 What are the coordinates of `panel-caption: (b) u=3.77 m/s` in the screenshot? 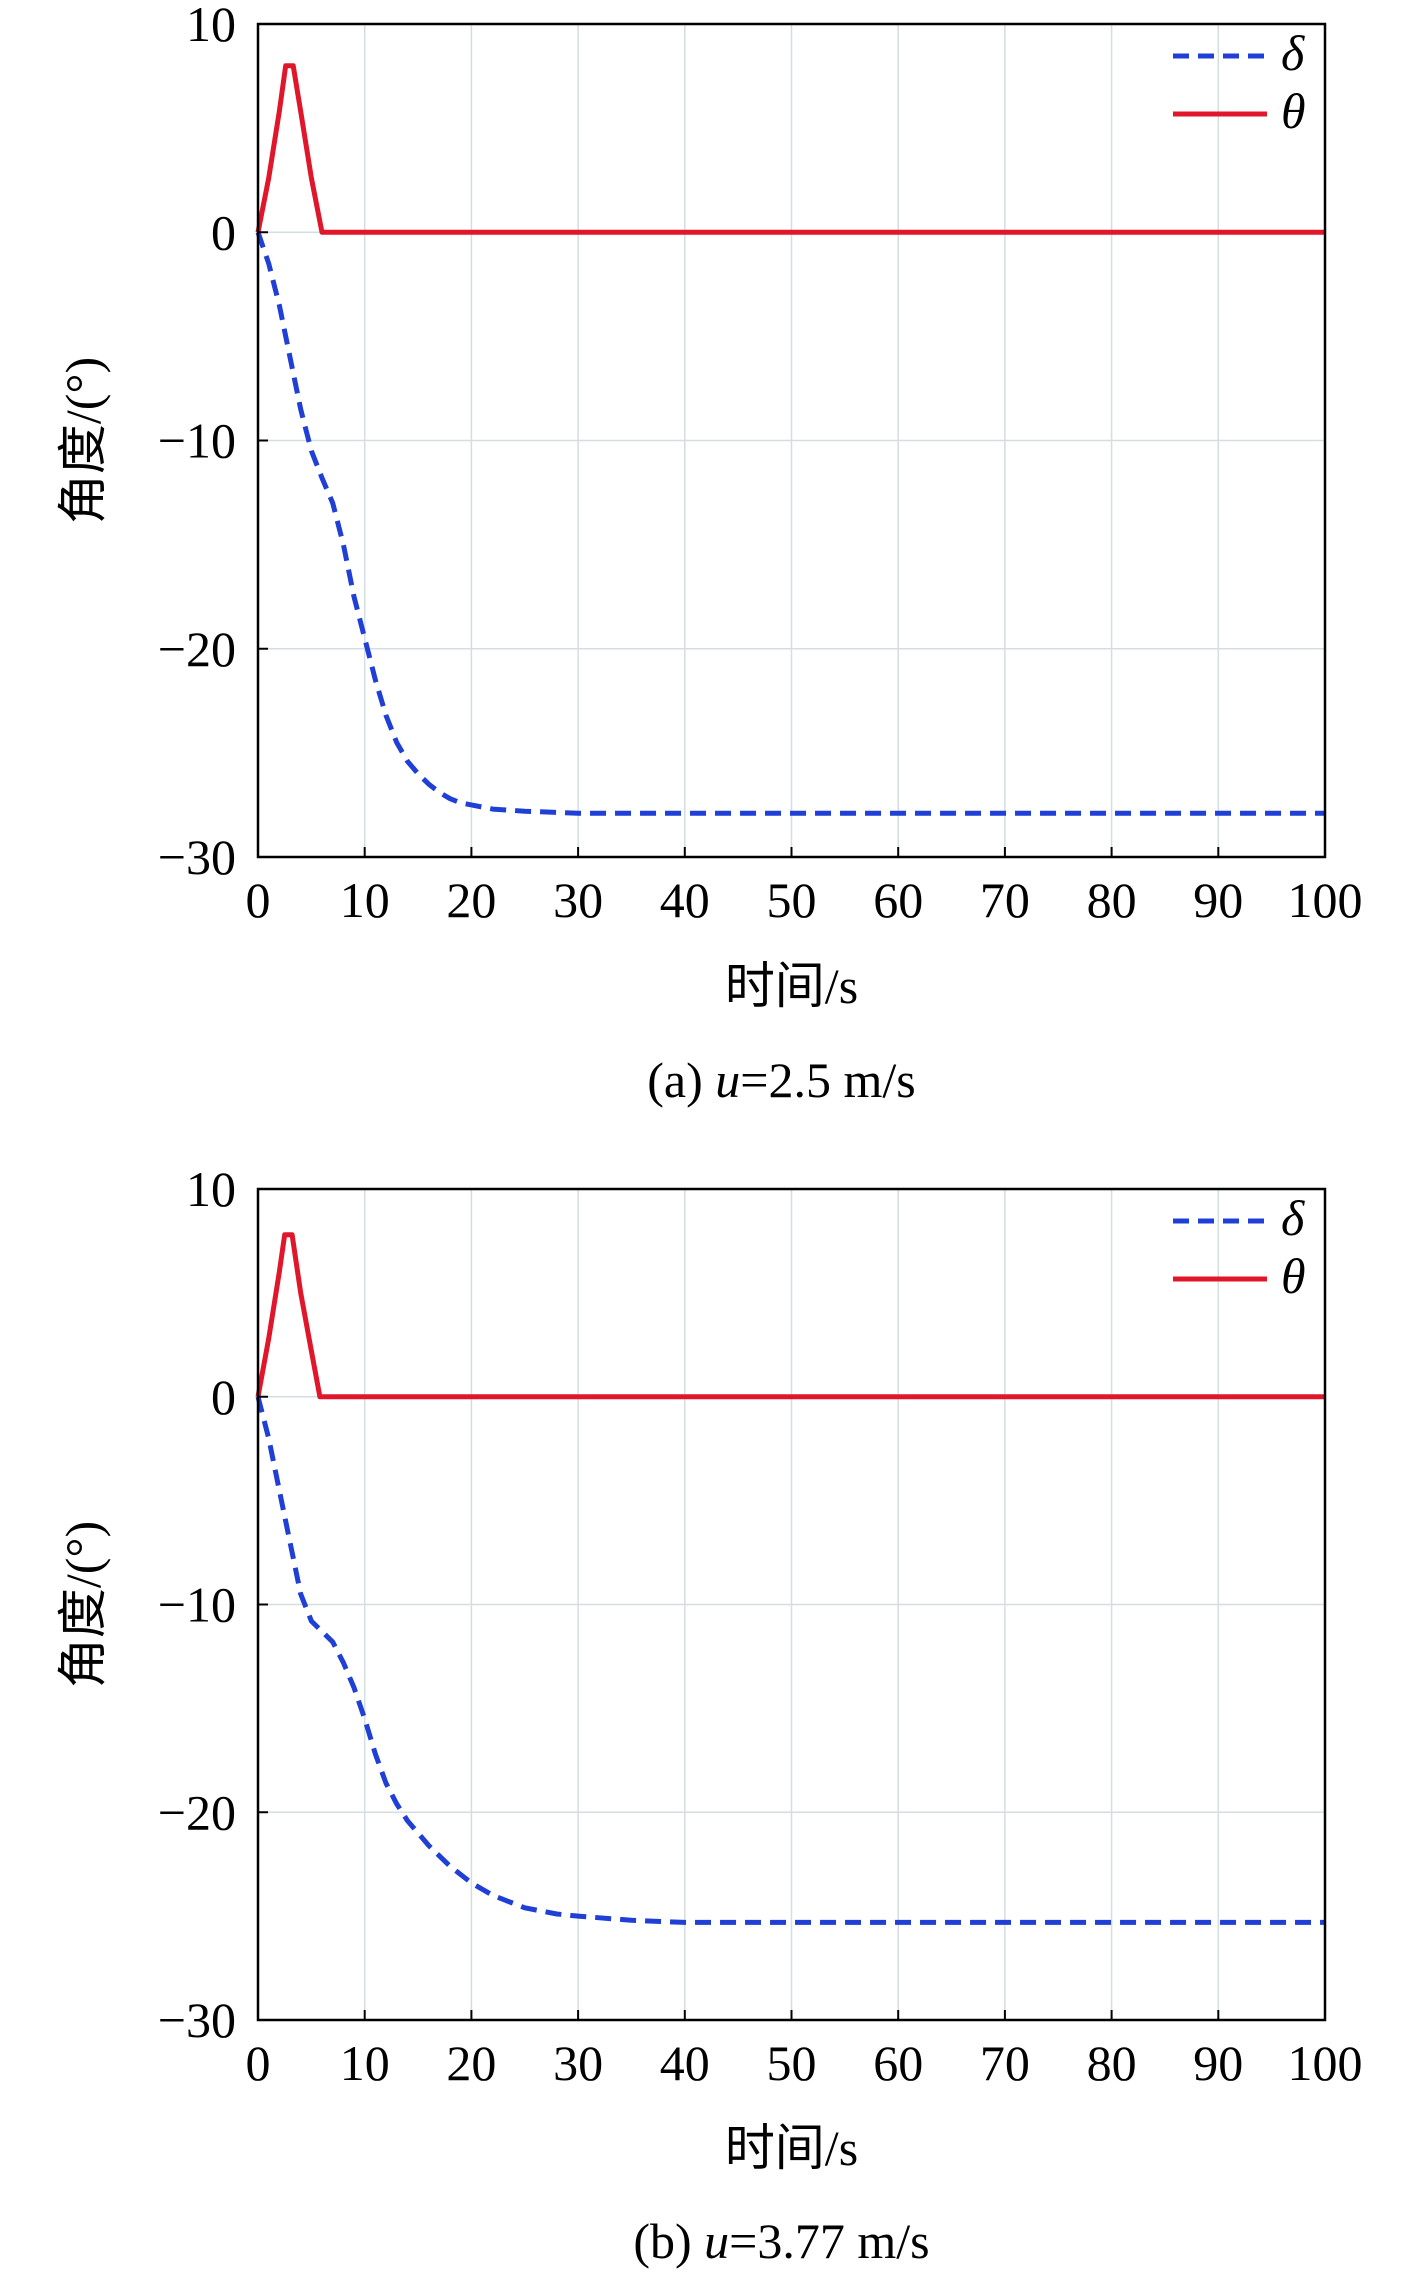 It's located at (781, 2241).